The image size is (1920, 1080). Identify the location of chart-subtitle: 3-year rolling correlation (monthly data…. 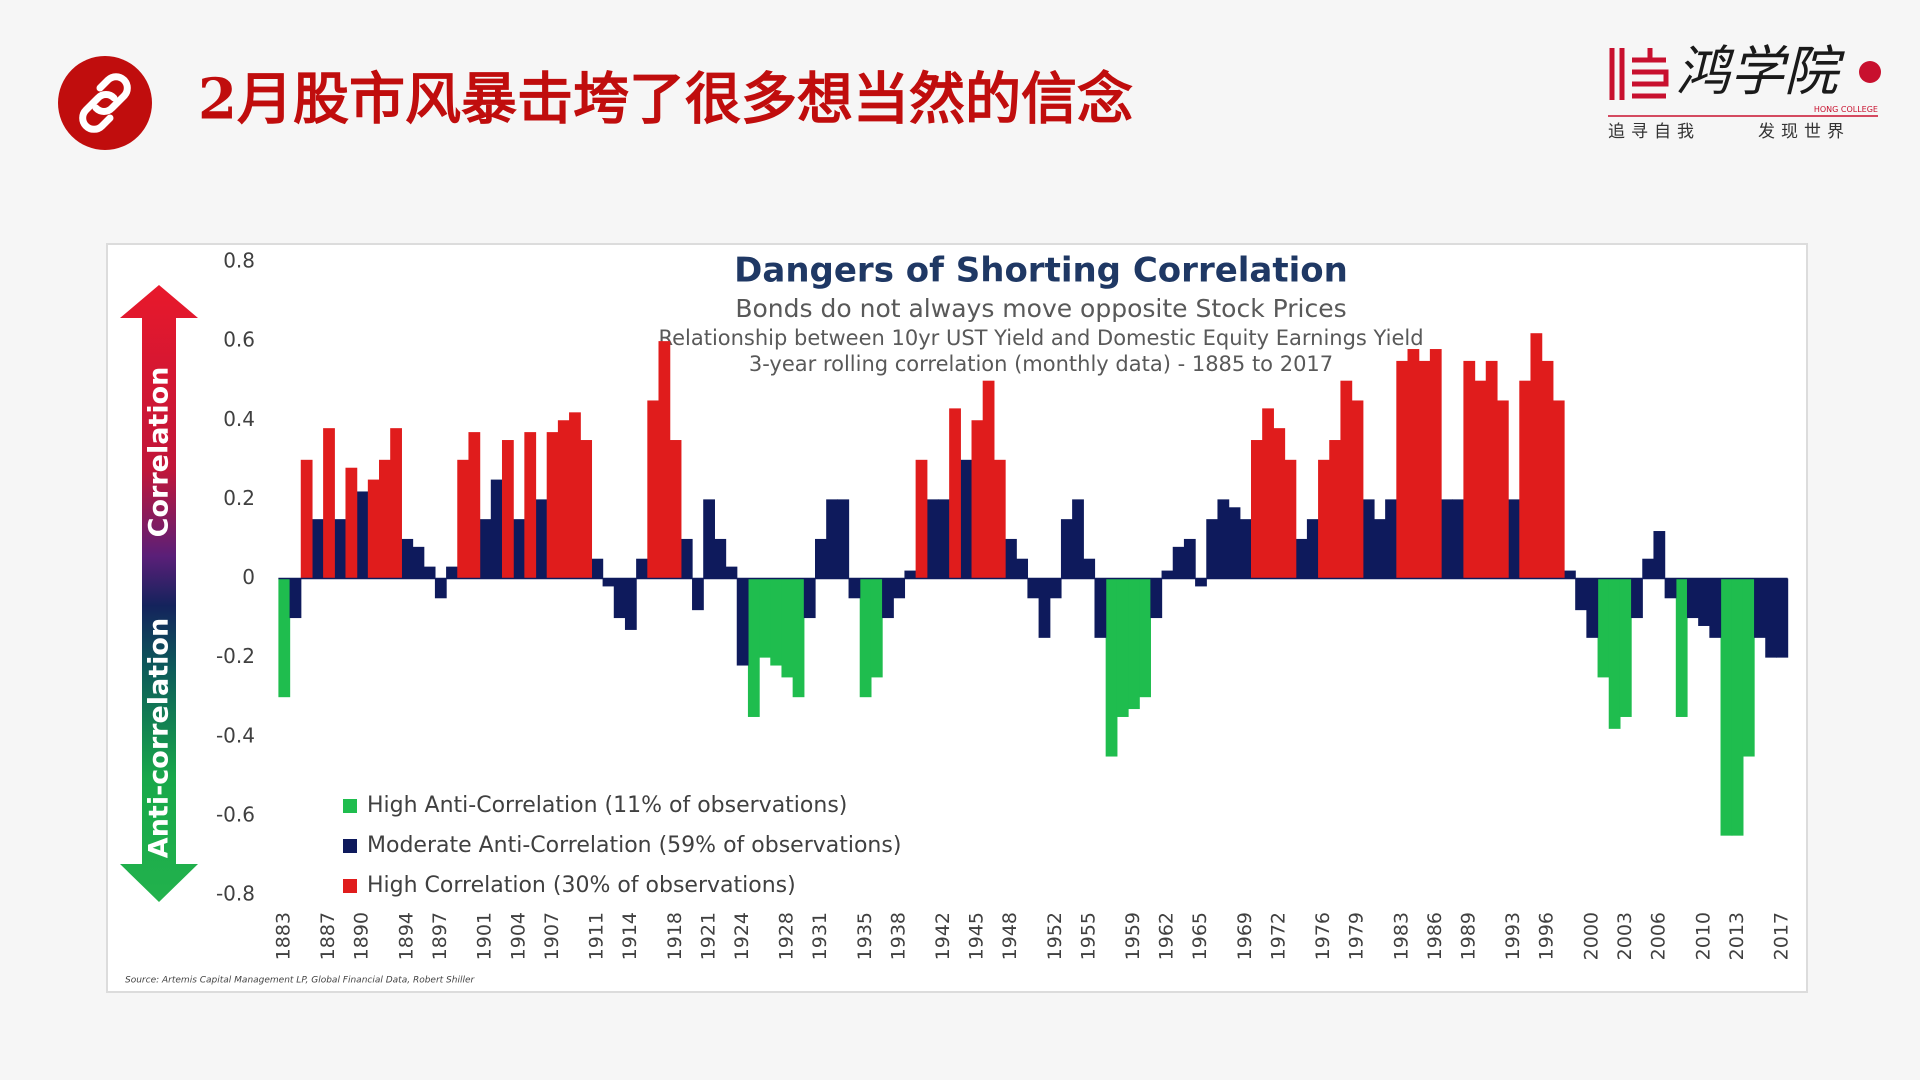
(1041, 364).